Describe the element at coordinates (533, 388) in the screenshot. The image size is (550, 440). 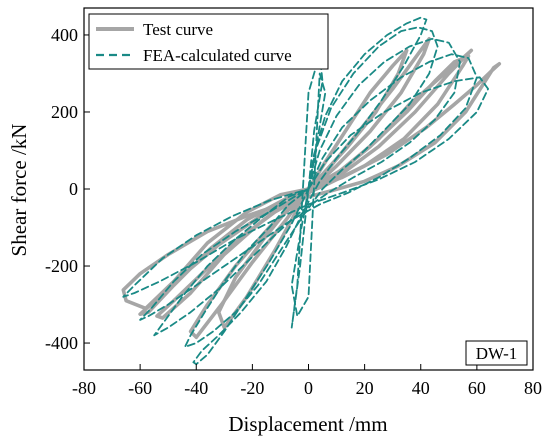
I see `x-tick-label: 80` at that location.